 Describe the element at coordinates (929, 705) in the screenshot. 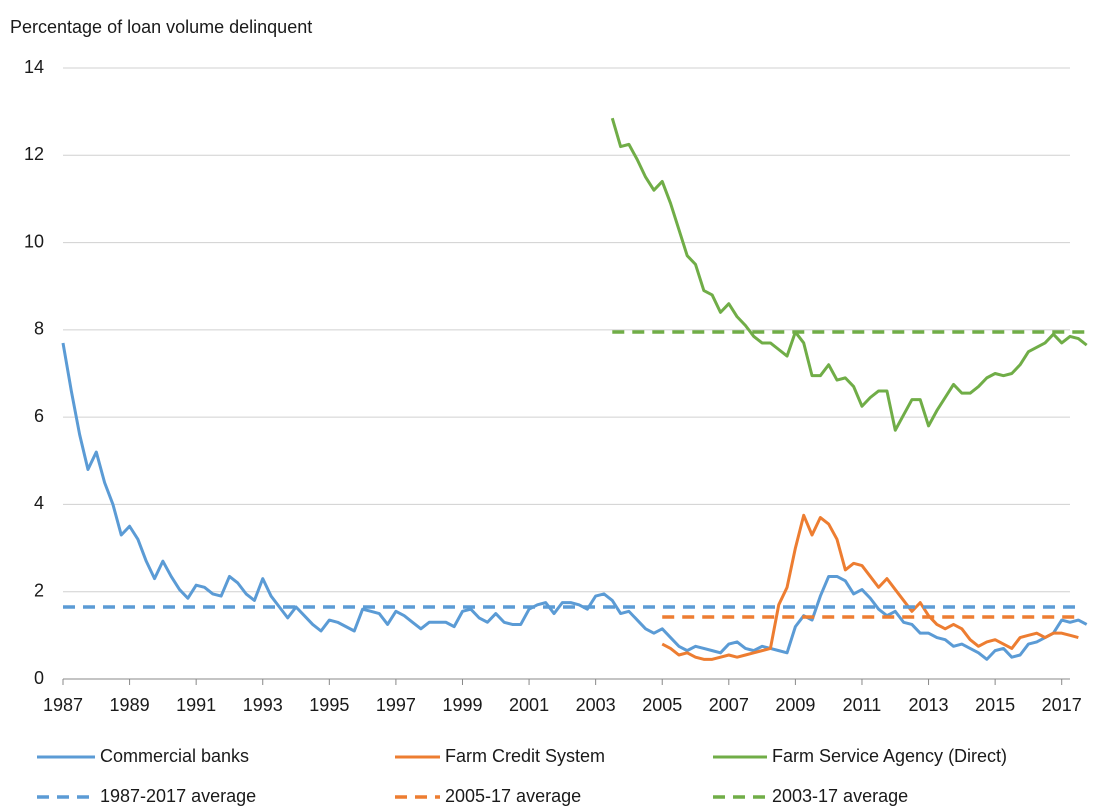

I see `x-tick-label: 2013` at that location.